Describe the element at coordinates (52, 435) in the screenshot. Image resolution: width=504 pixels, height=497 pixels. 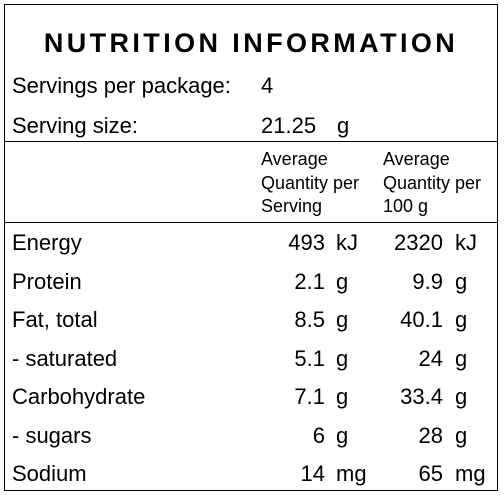
I see `nutrient-name: - sugars` at that location.